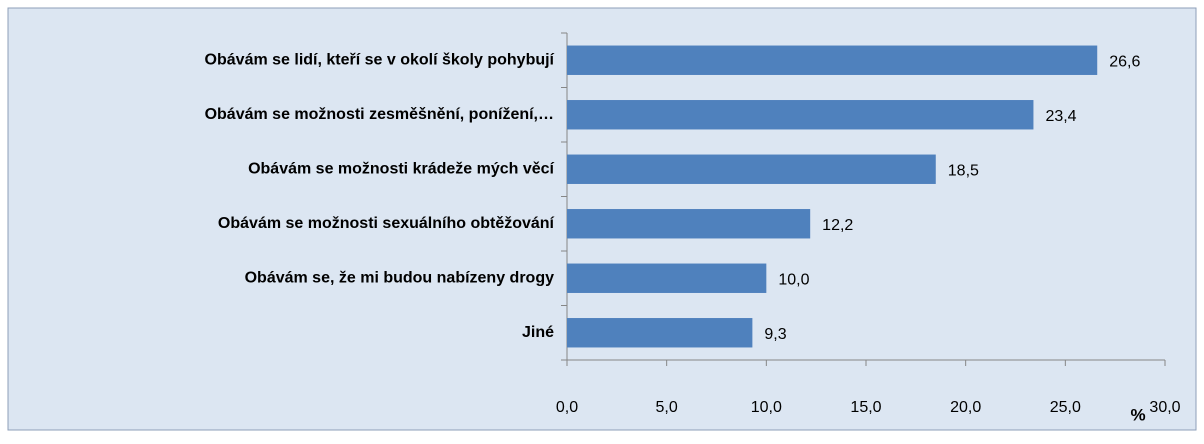 This screenshot has height=444, width=1204. What do you see at coordinates (766, 407) in the screenshot?
I see `x-tick-label: 10,0` at bounding box center [766, 407].